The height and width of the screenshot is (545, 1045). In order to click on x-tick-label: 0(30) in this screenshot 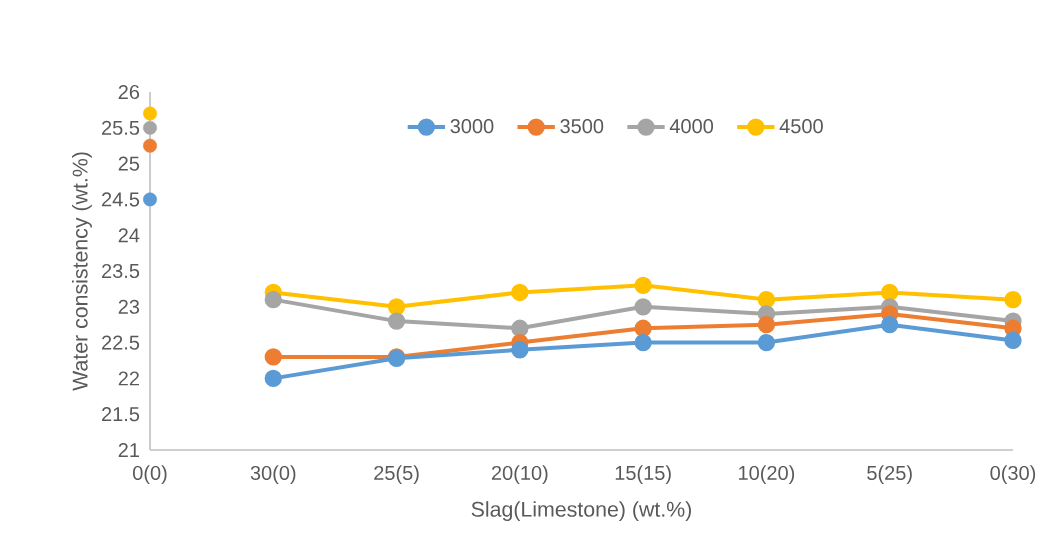, I will do `click(1013, 474)`.